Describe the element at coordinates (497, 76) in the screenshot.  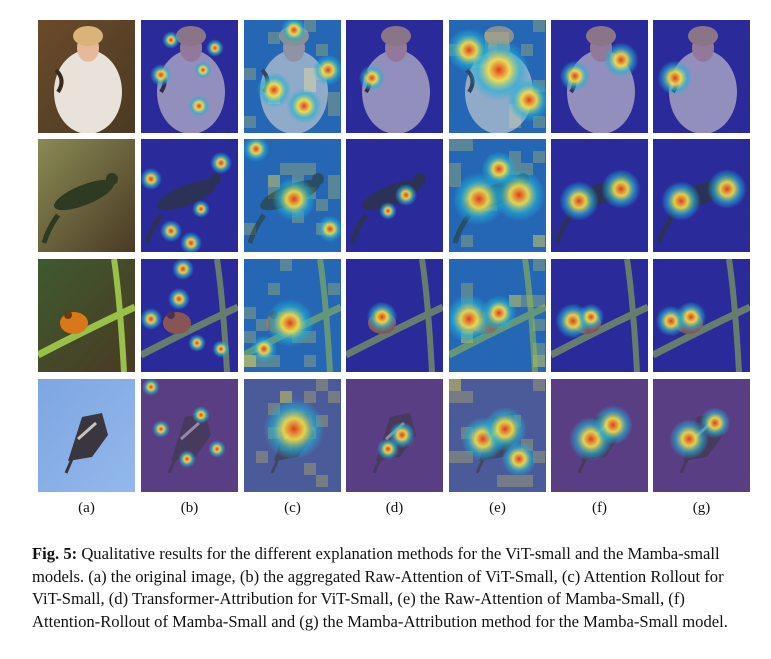
I see `image-r1-e` at that location.